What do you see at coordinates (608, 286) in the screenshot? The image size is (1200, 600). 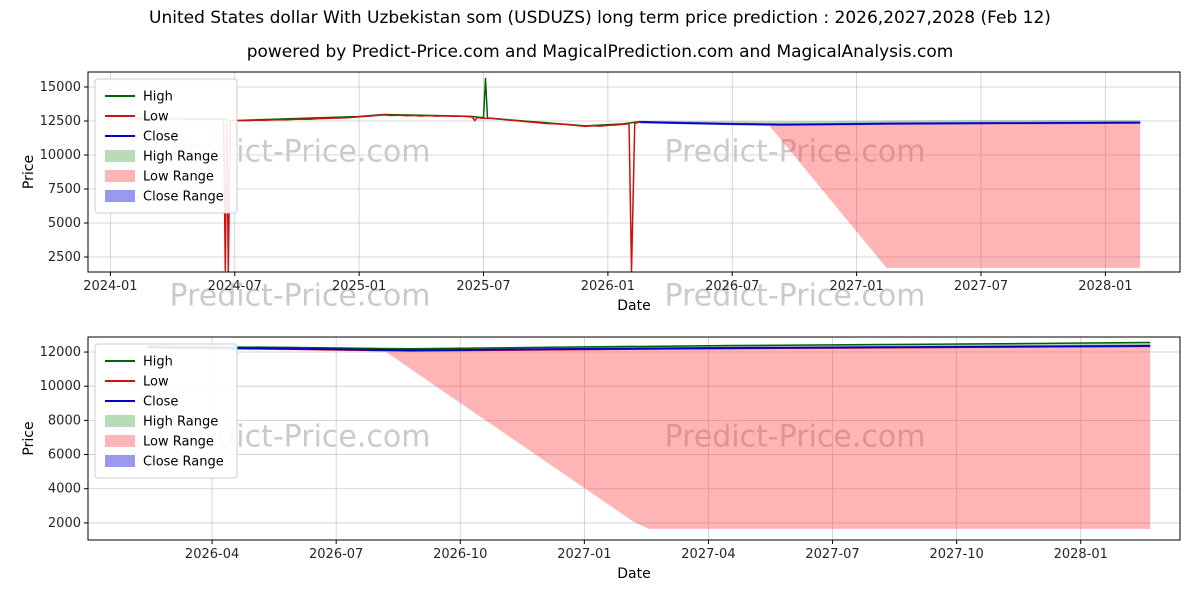 I see `x-tick-label: 2026-01` at bounding box center [608, 286].